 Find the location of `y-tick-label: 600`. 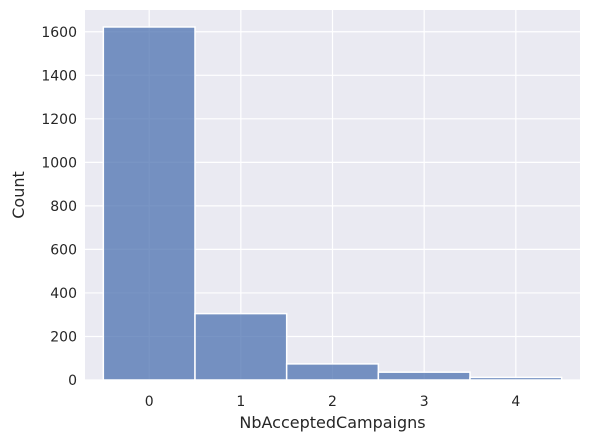

y-tick-label: 600 is located at coordinates (63, 250).